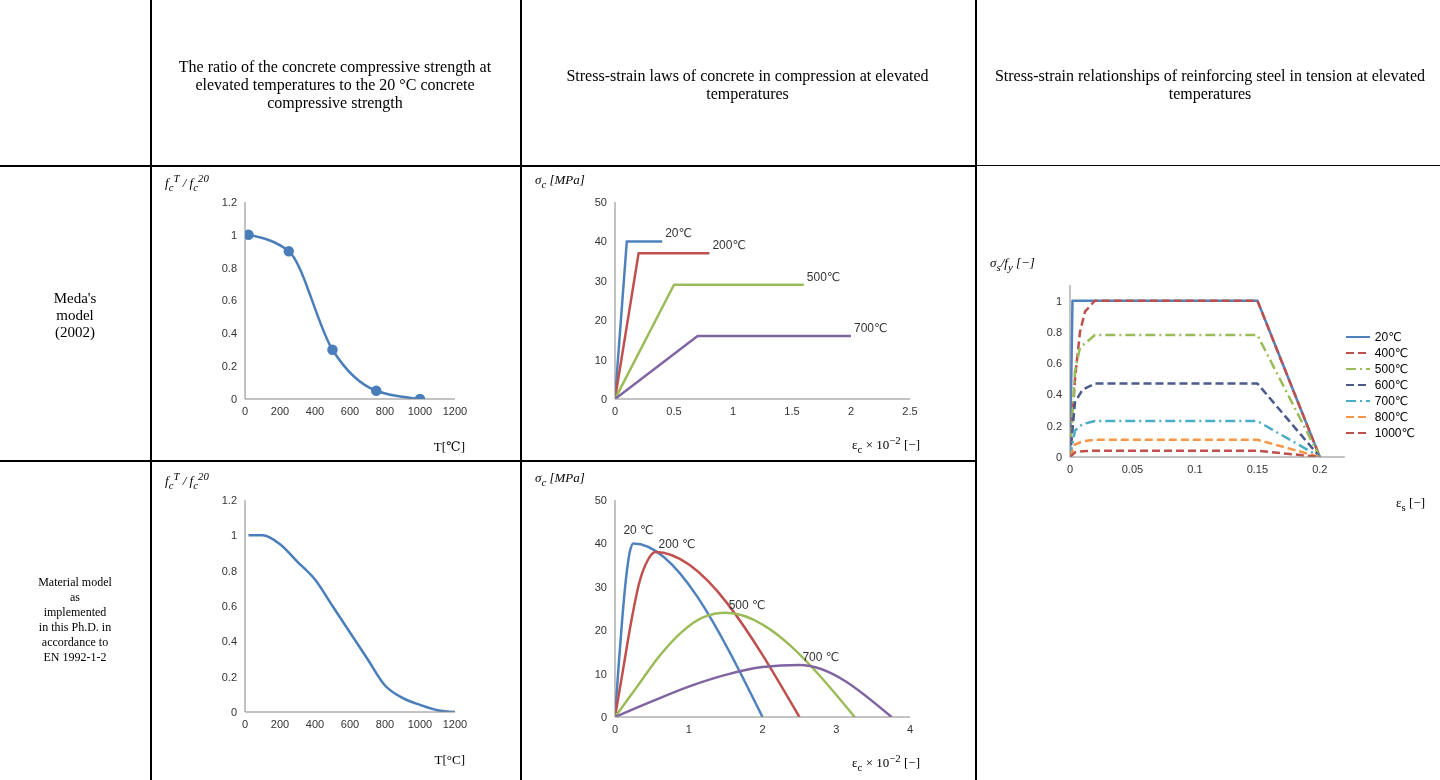 This screenshot has width=1440, height=780. What do you see at coordinates (75, 315) in the screenshot?
I see `text: Meda's model (2002)` at bounding box center [75, 315].